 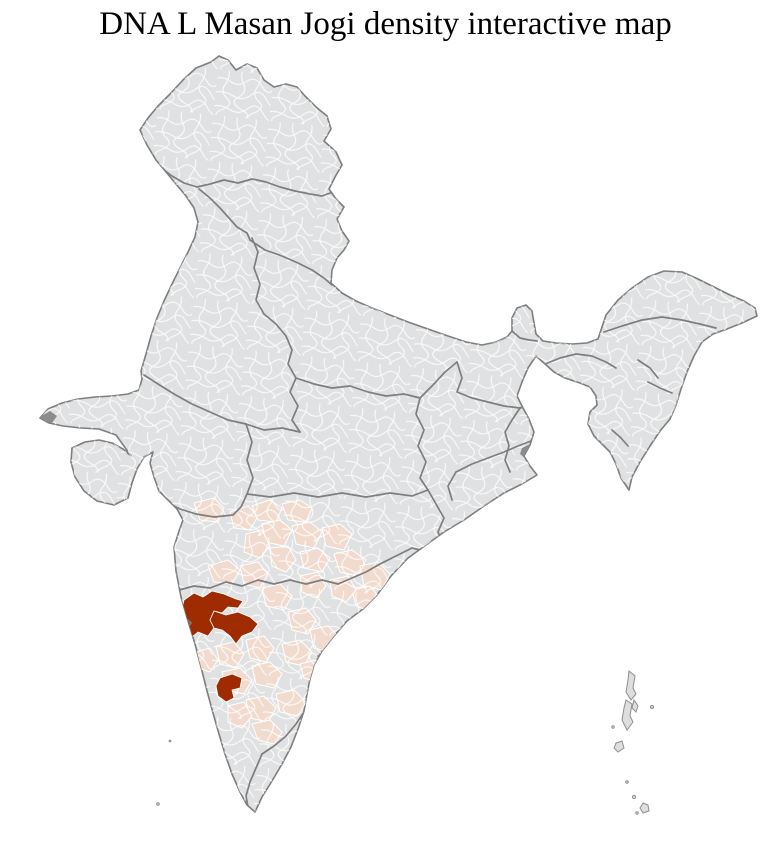 What do you see at coordinates (219, 646) in the screenshot?
I see `high-density-districts` at bounding box center [219, 646].